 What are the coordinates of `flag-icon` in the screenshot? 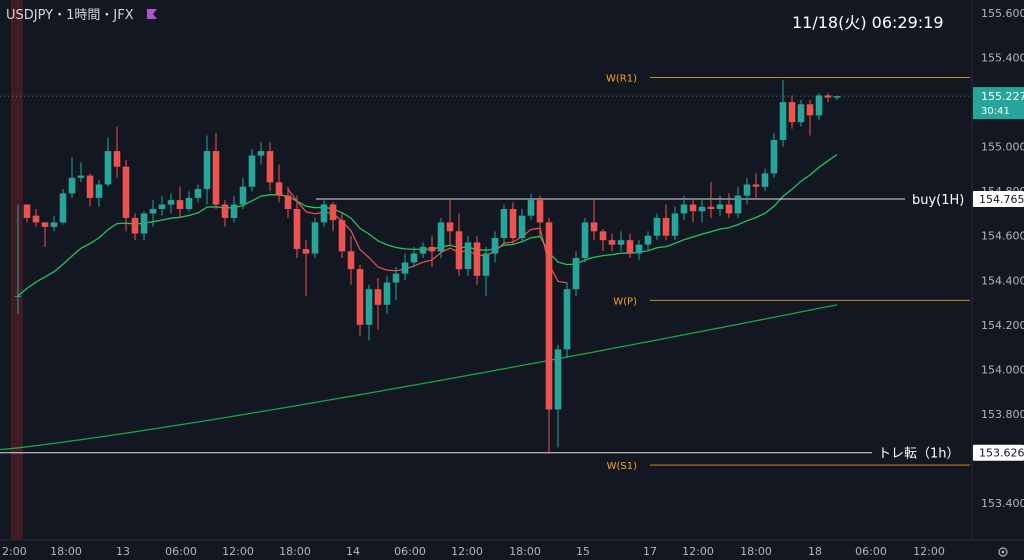 It's located at (152, 14).